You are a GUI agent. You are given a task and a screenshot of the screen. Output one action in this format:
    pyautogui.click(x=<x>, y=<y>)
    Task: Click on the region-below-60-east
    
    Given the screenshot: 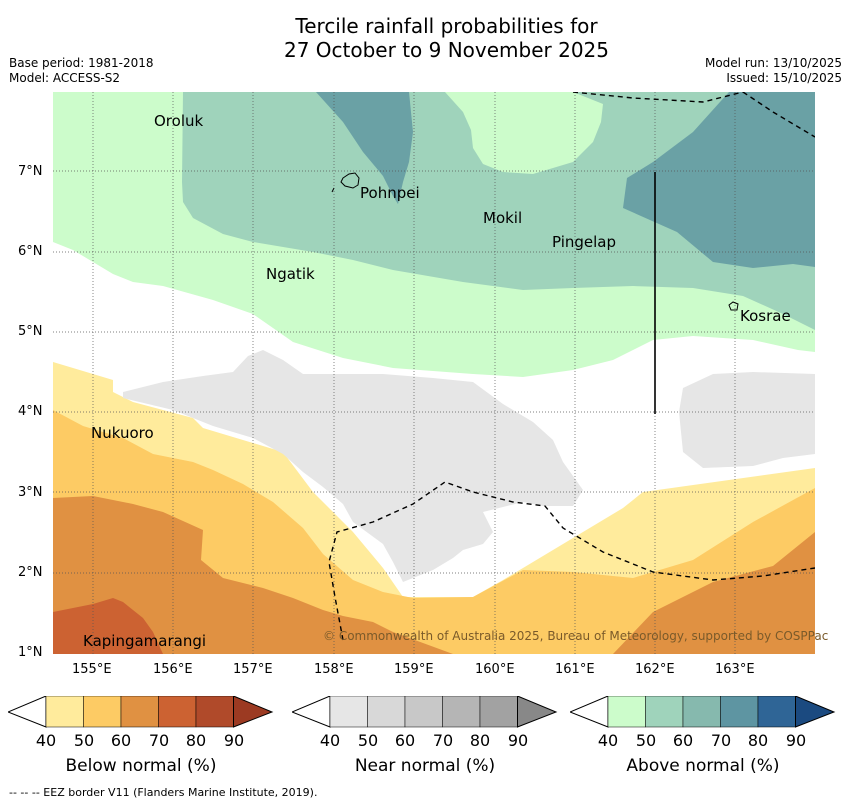 What is the action you would take?
    pyautogui.click(x=714, y=593)
    